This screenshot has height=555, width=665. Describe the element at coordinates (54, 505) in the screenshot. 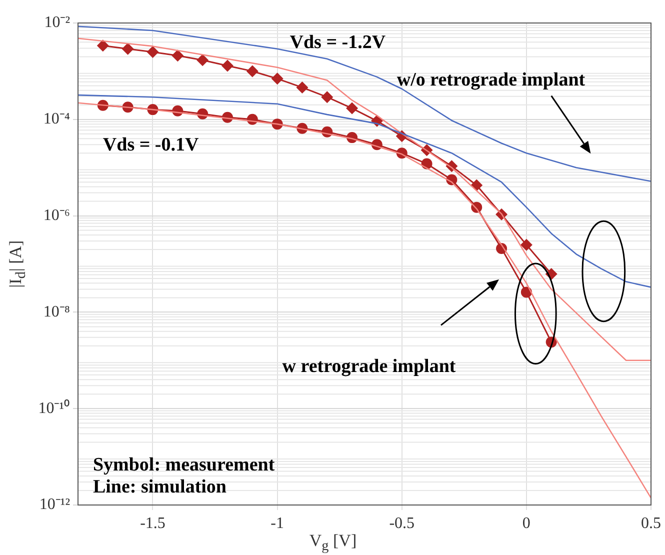

I see `y-tick-label: 10⁻¹²` at that location.